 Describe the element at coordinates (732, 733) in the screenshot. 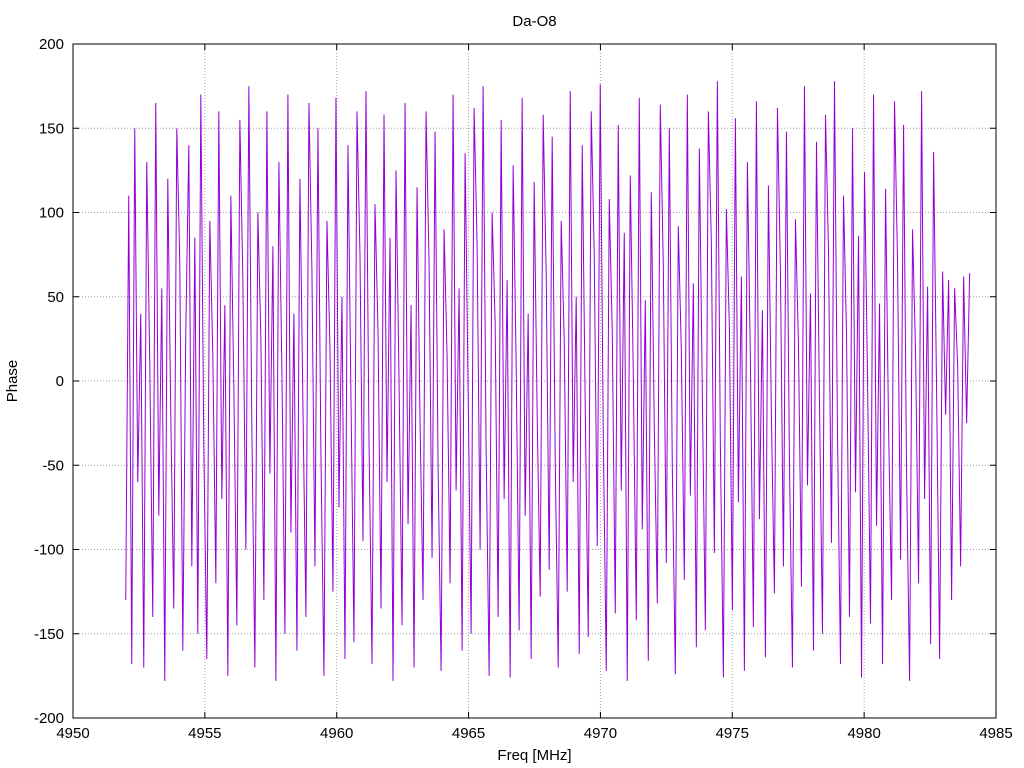

I see `x-tick-label: 4975` at that location.